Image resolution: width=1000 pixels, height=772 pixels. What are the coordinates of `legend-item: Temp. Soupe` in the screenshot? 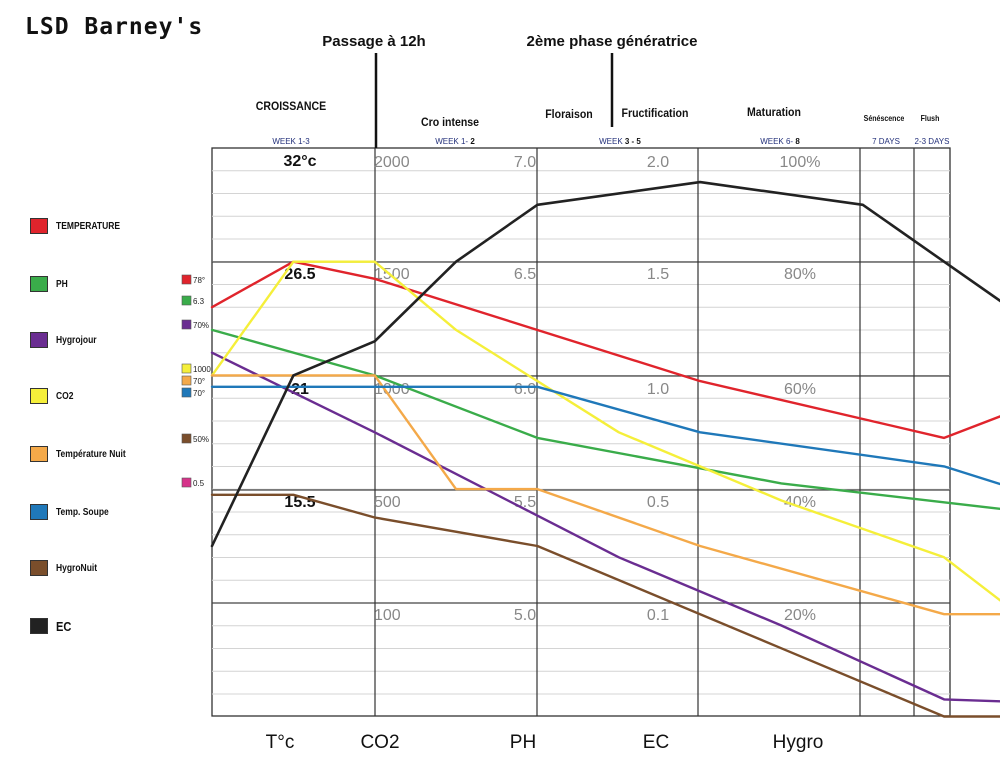 It's located at (74, 512).